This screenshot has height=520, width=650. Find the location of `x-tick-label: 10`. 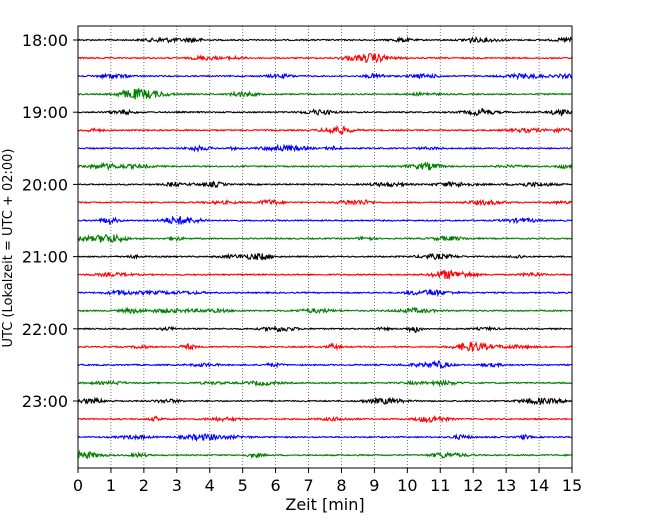

x-tick-label: 10 is located at coordinates (407, 485).